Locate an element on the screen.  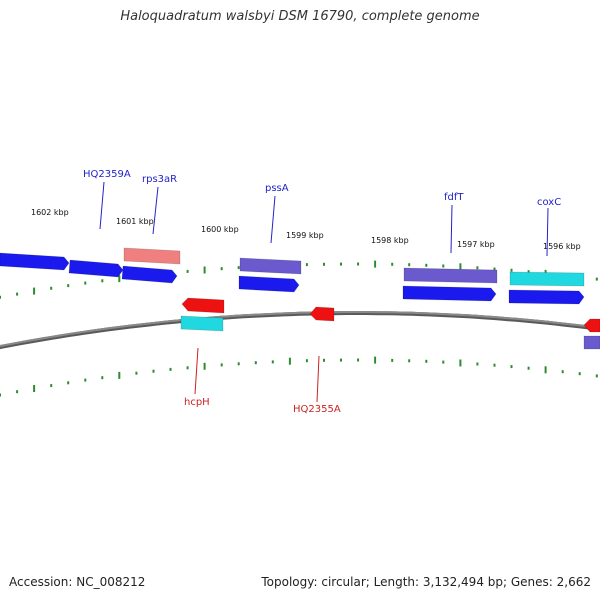
leader-coxc is located at coordinates (547, 232).